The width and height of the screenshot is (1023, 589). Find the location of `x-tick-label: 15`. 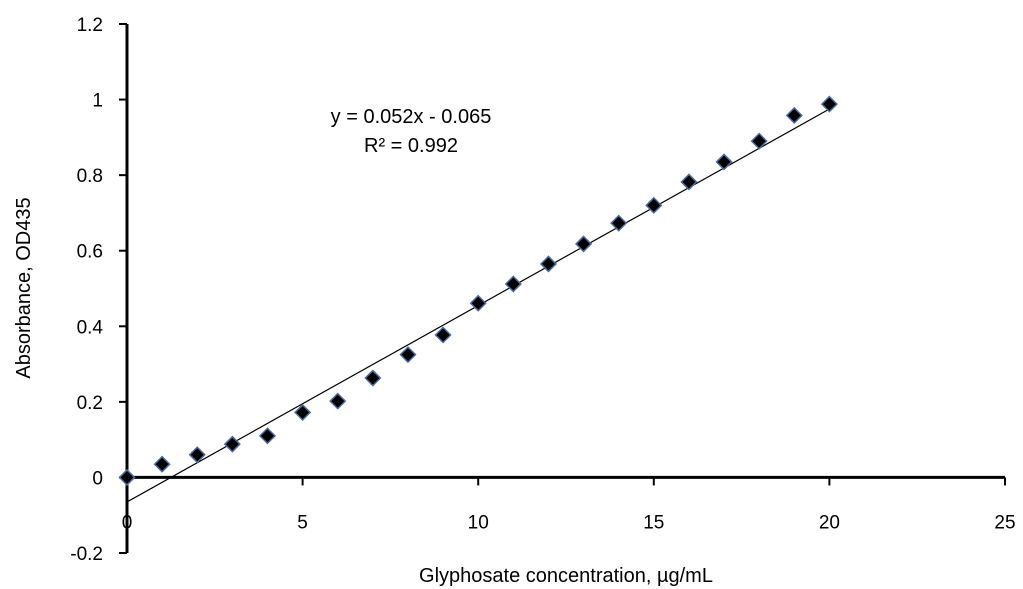

x-tick-label: 15 is located at coordinates (653, 522).